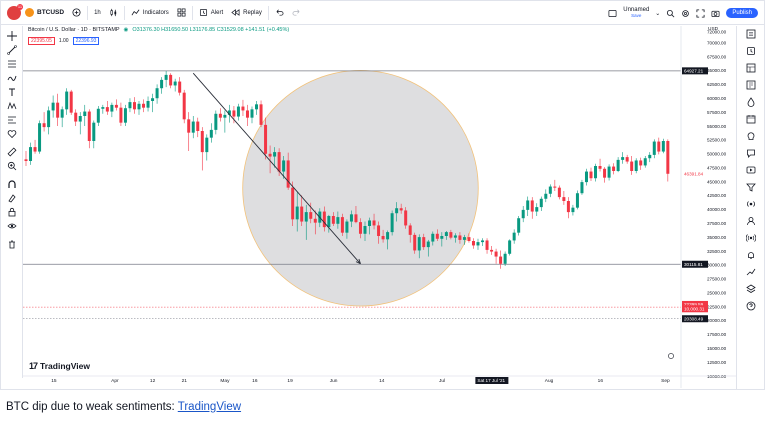 The width and height of the screenshot is (765, 421). Describe the element at coordinates (717, 348) in the screenshot. I see `price-tick-label: 15000.00` at that location.